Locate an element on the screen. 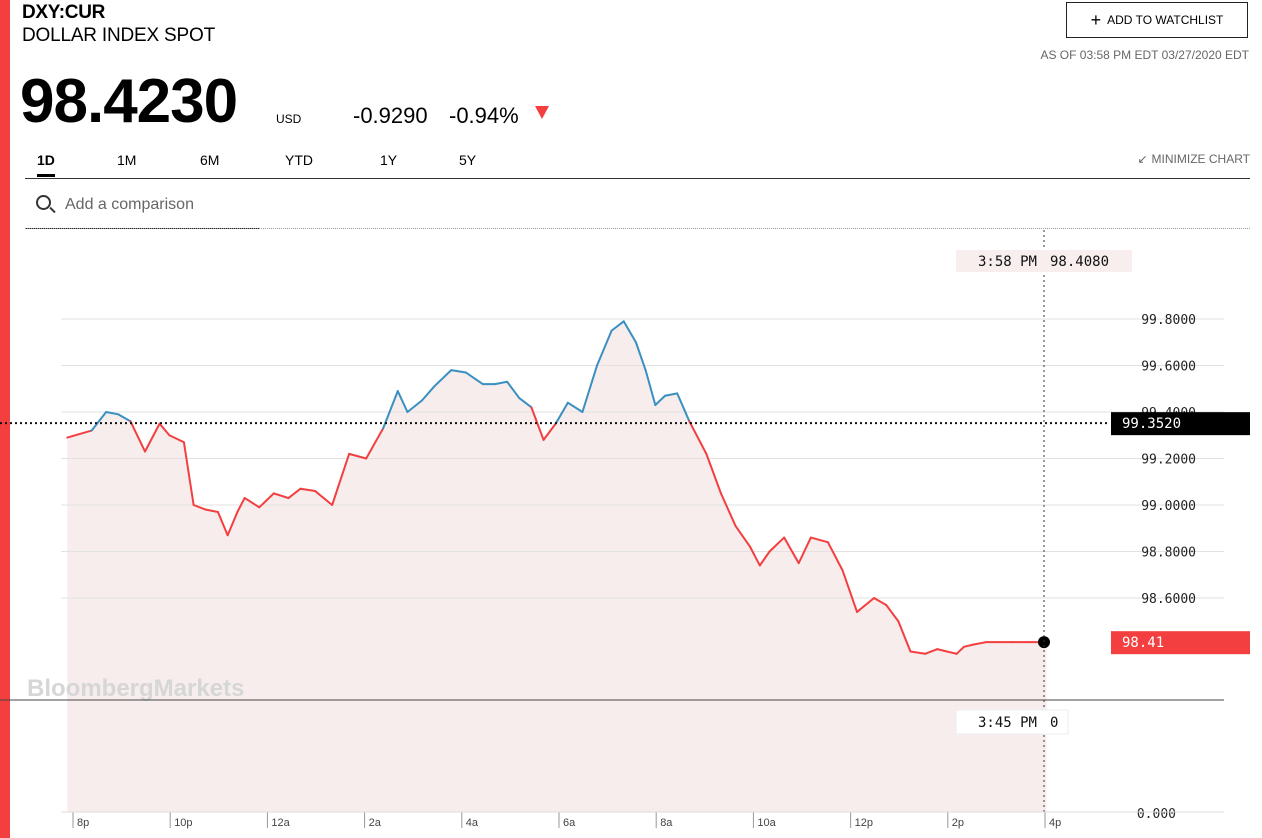  as-of-timestamp: AS OF 03:58 PM EDT 03/27/2020 EDT is located at coordinates (1144, 55).